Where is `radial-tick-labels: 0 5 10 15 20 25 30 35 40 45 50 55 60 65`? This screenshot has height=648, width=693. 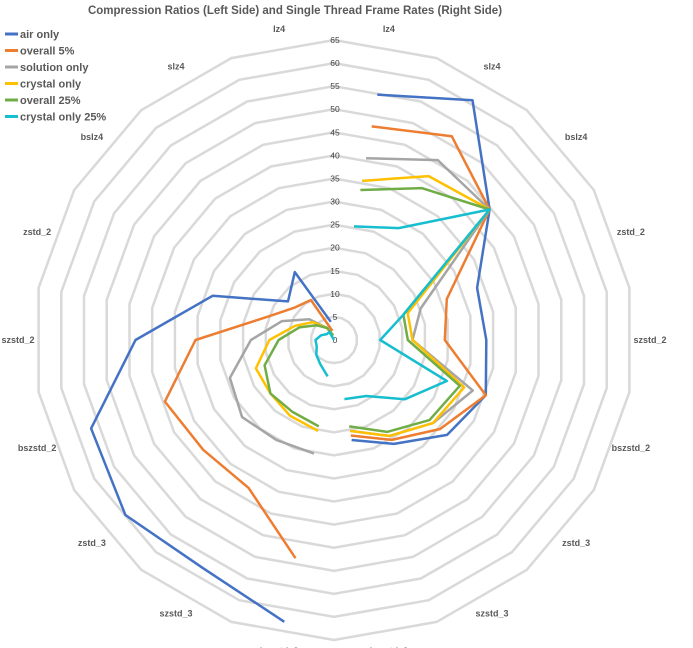 radial-tick-labels: 0 5 10 15 20 25 30 35 40 45 50 55 60 65 is located at coordinates (335, 190).